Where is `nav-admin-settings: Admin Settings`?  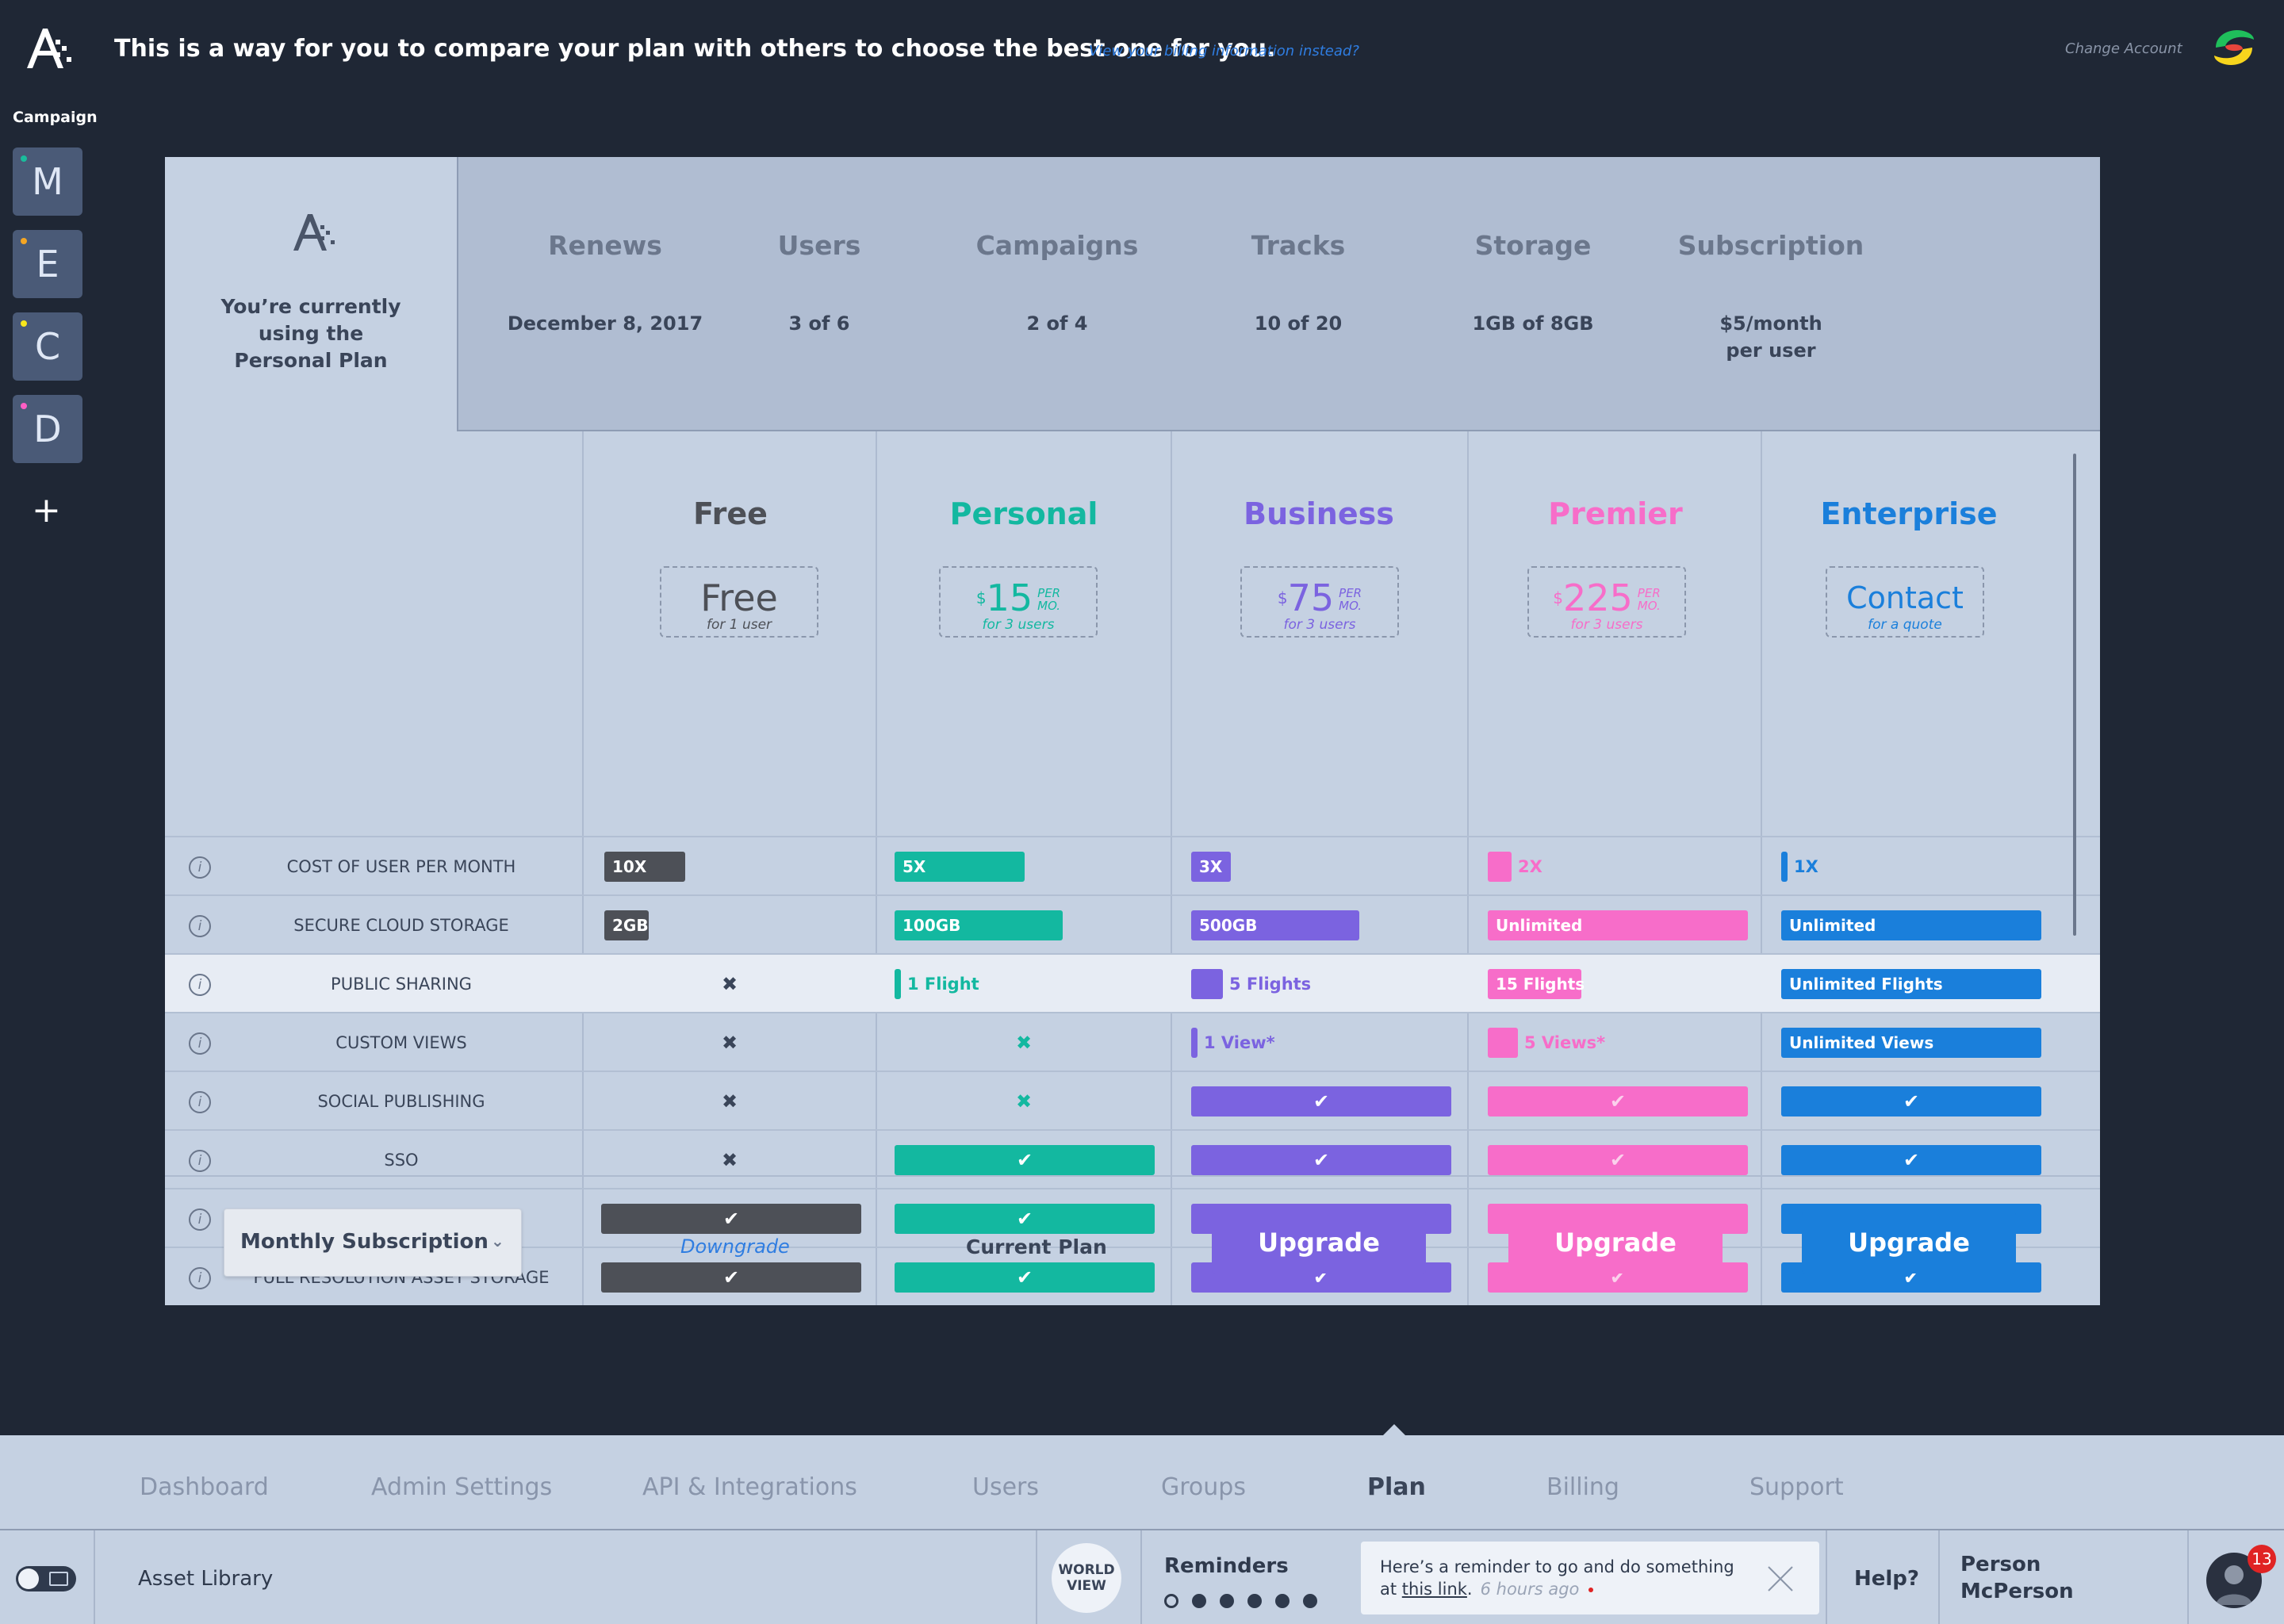 nav-admin-settings: Admin Settings is located at coordinates (462, 1487).